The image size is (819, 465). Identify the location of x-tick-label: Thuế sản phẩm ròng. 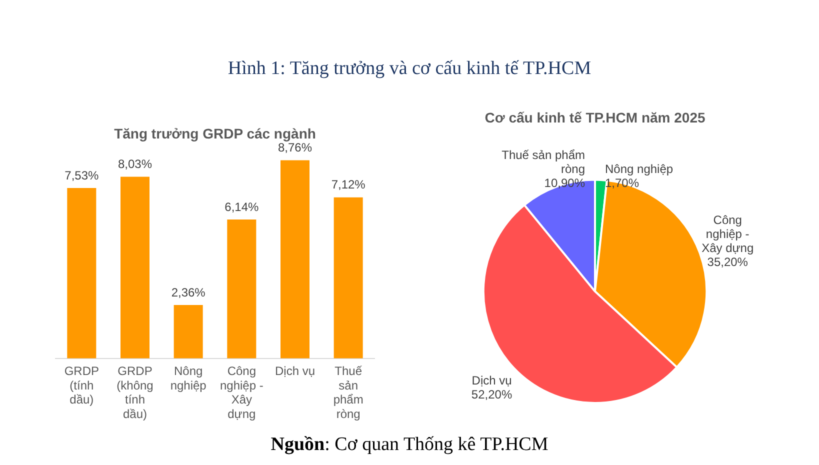
(348, 393).